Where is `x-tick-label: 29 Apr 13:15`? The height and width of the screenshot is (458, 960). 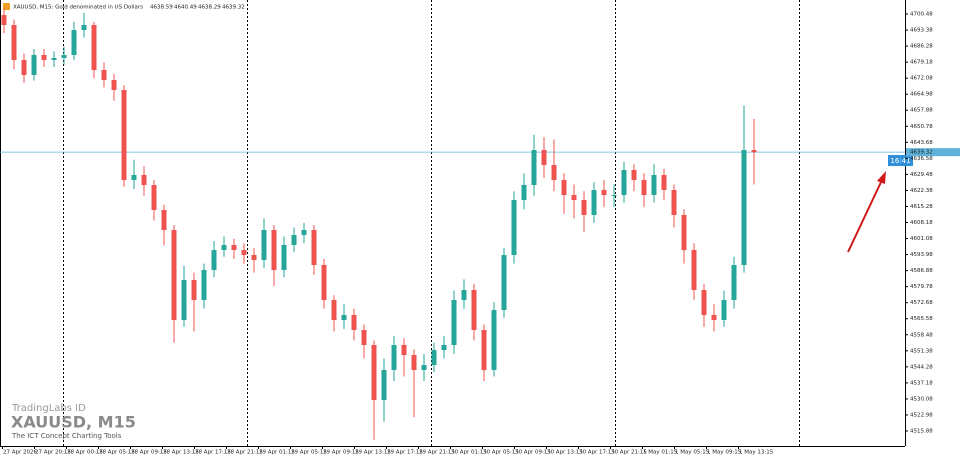 x-tick-label: 29 Apr 13:15 is located at coordinates (373, 453).